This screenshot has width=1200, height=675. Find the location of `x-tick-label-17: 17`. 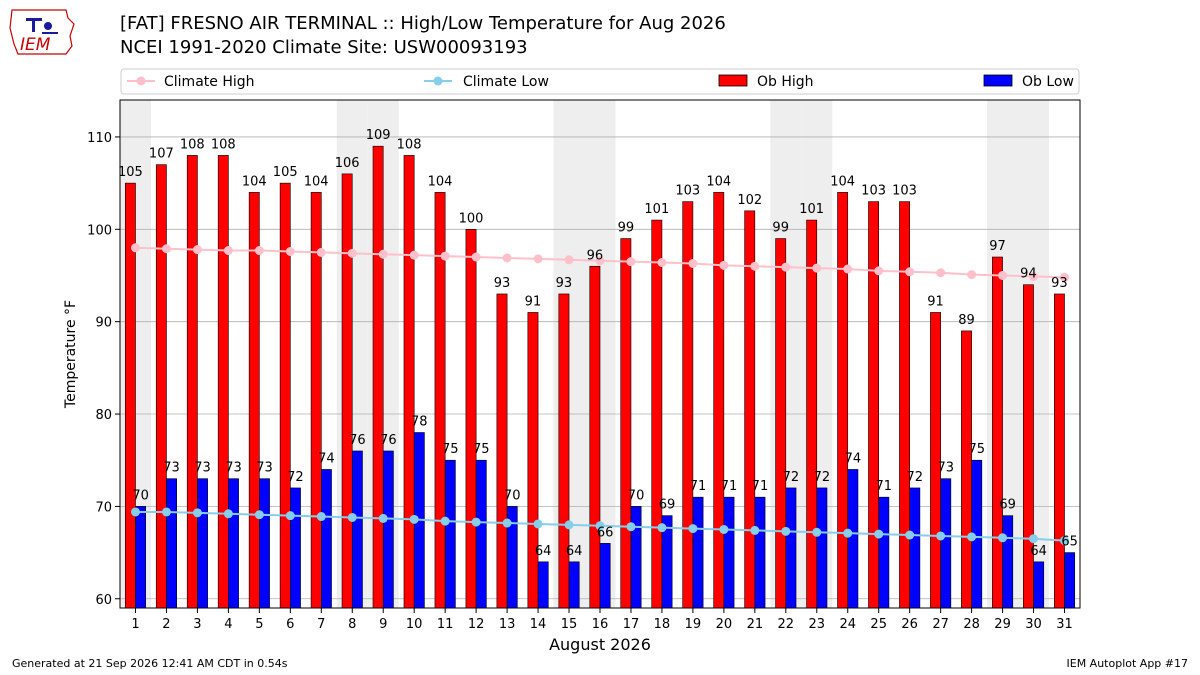

x-tick-label-17: 17 is located at coordinates (631, 624).